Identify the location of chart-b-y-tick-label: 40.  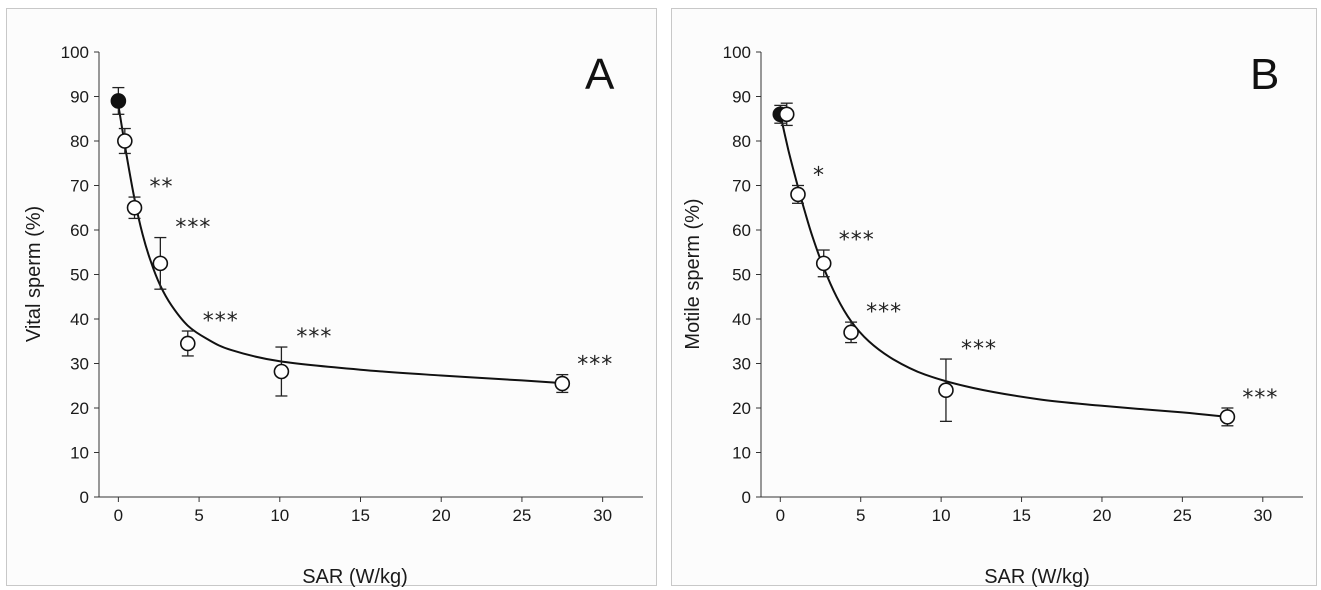
(741, 319).